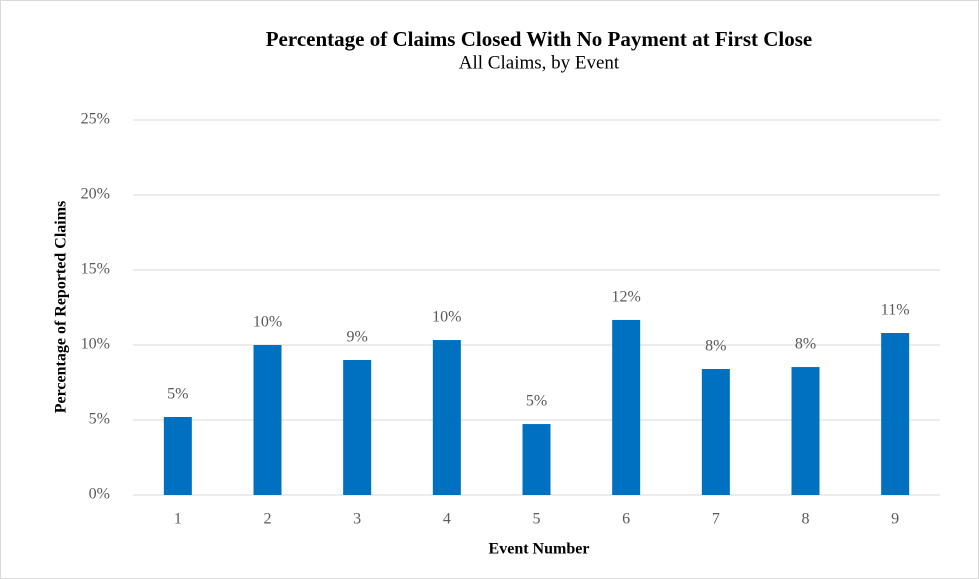  Describe the element at coordinates (539, 62) in the screenshot. I see `chart-subtitle: All Claims, by Event` at that location.